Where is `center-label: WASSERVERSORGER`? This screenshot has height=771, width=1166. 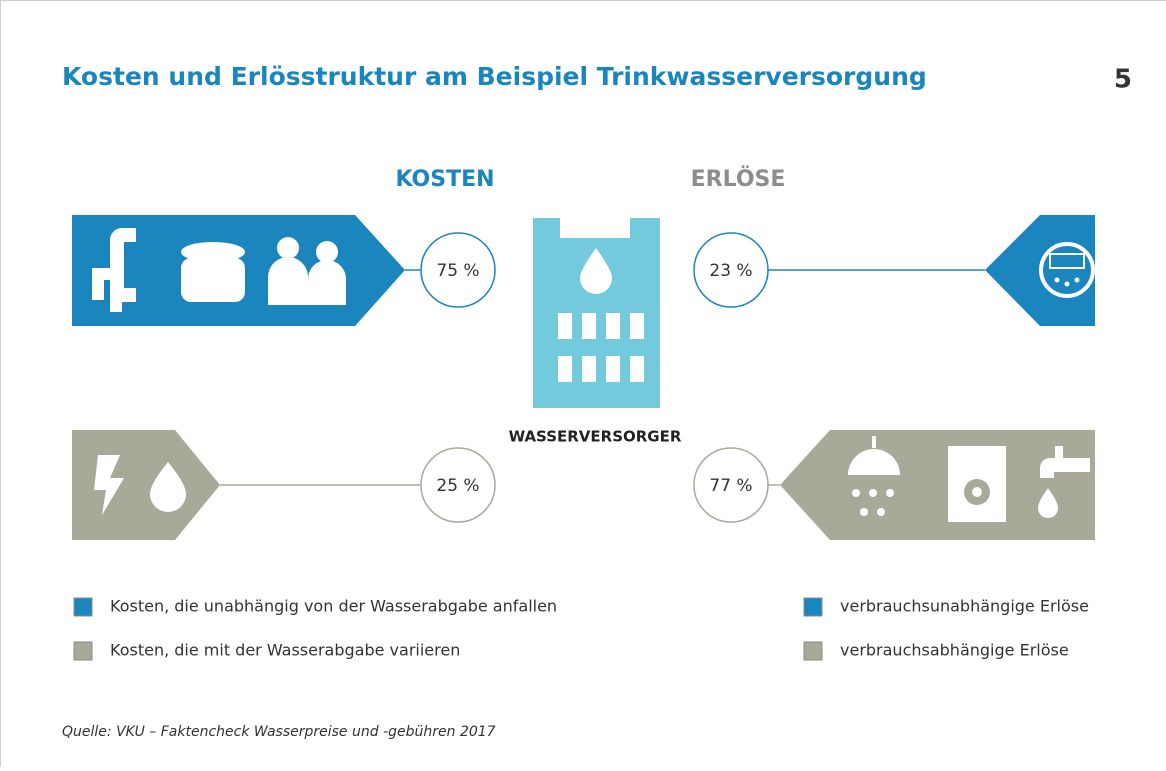
center-label: WASSERVERSORGER is located at coordinates (595, 437).